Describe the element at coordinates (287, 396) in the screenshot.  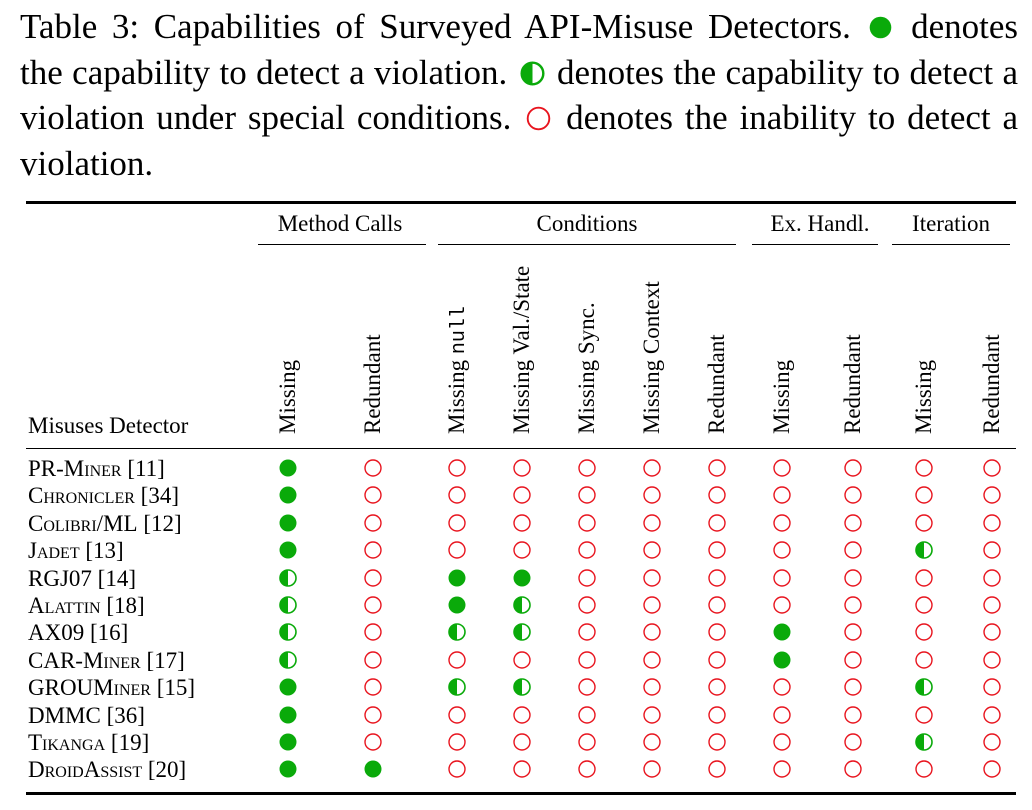
I see `column-header-method-missing: Missing` at that location.